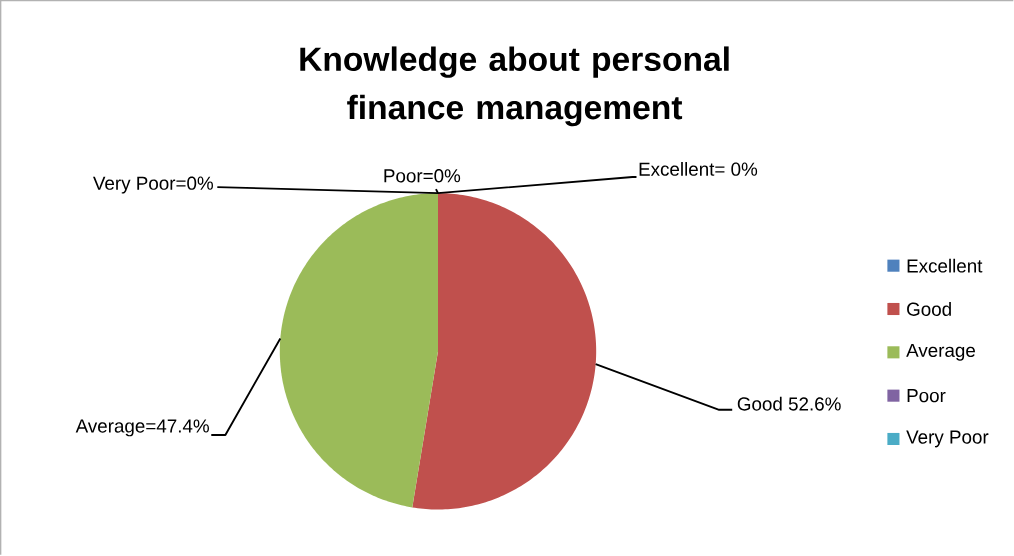  I want to click on data-label: Average=47.4%, so click(142, 428).